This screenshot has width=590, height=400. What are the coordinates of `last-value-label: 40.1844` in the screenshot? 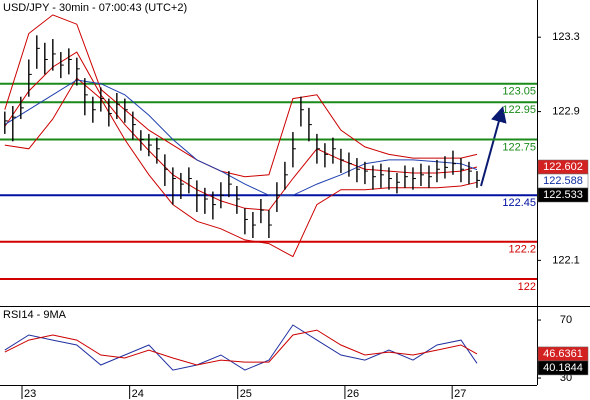 It's located at (563, 368).